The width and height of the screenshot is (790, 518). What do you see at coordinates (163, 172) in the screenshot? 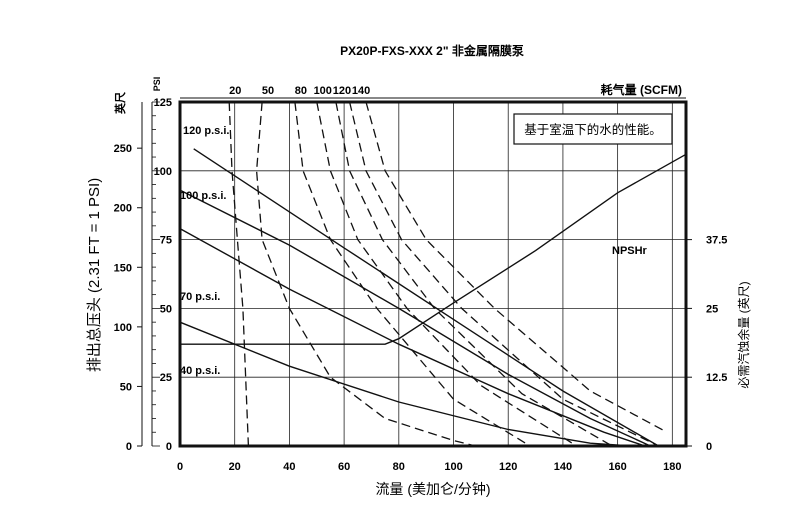
I see `psi-tick-label: 100` at bounding box center [163, 172].